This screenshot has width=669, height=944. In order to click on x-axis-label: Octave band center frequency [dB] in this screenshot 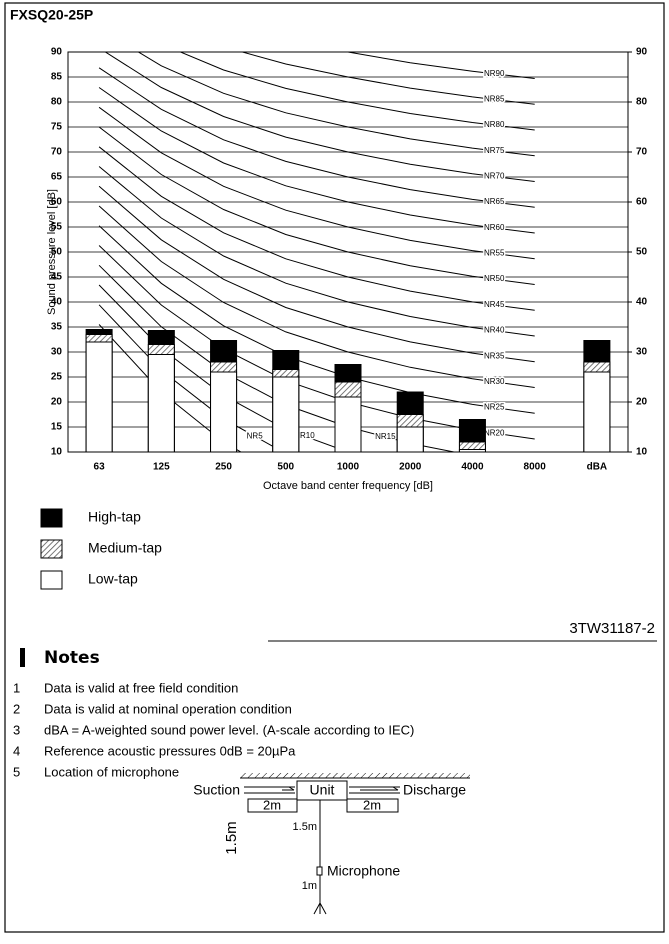, I will do `click(348, 486)`.